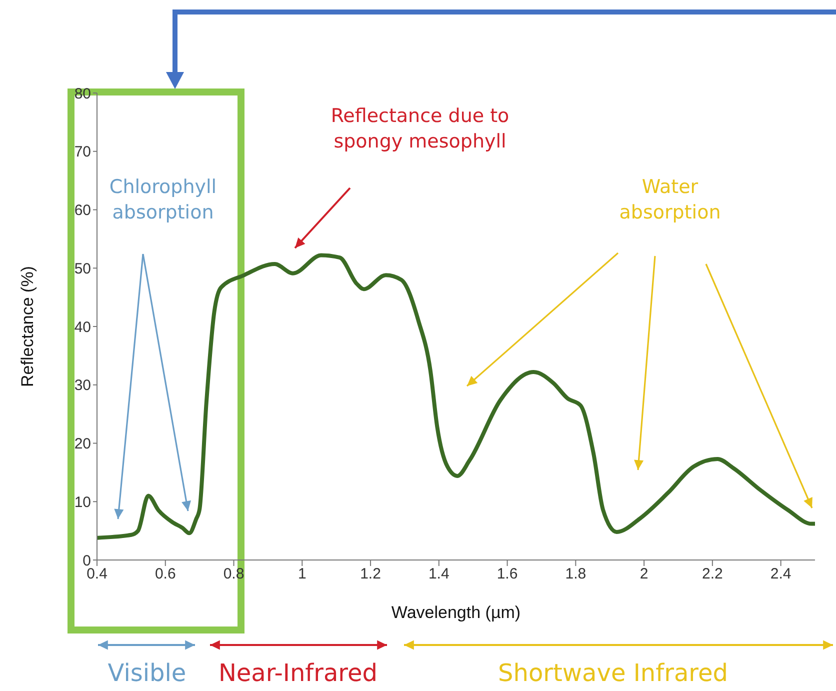 Image resolution: width=836 pixels, height=691 pixels. Describe the element at coordinates (420, 129) in the screenshot. I see `annotation: Reflectance due to spongy mesophyll` at that location.